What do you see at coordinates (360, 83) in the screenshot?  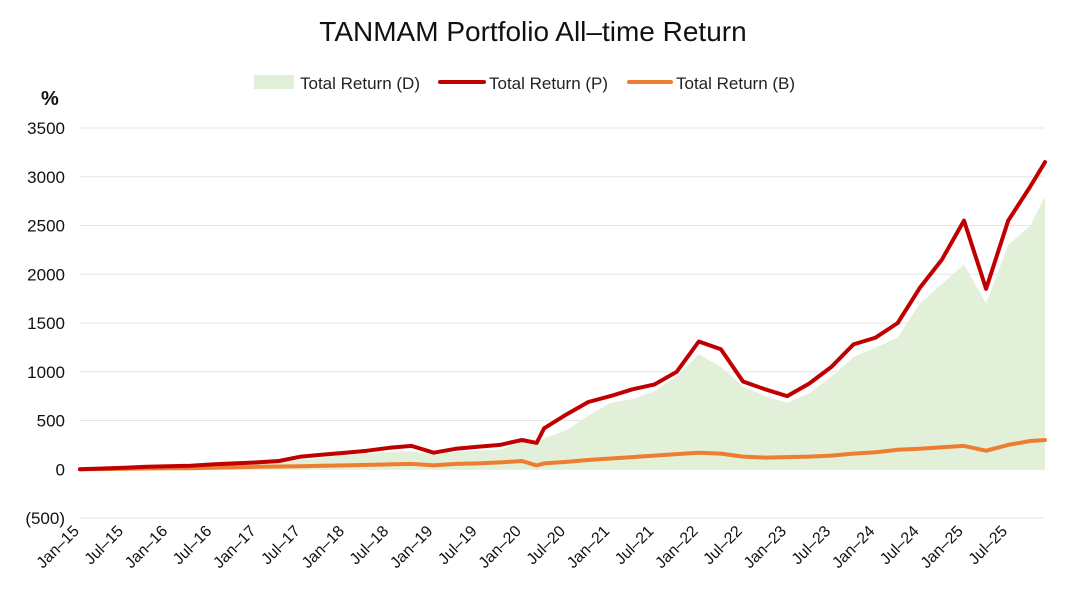 I see `legend-label-d: Total Return (D)` at bounding box center [360, 83].